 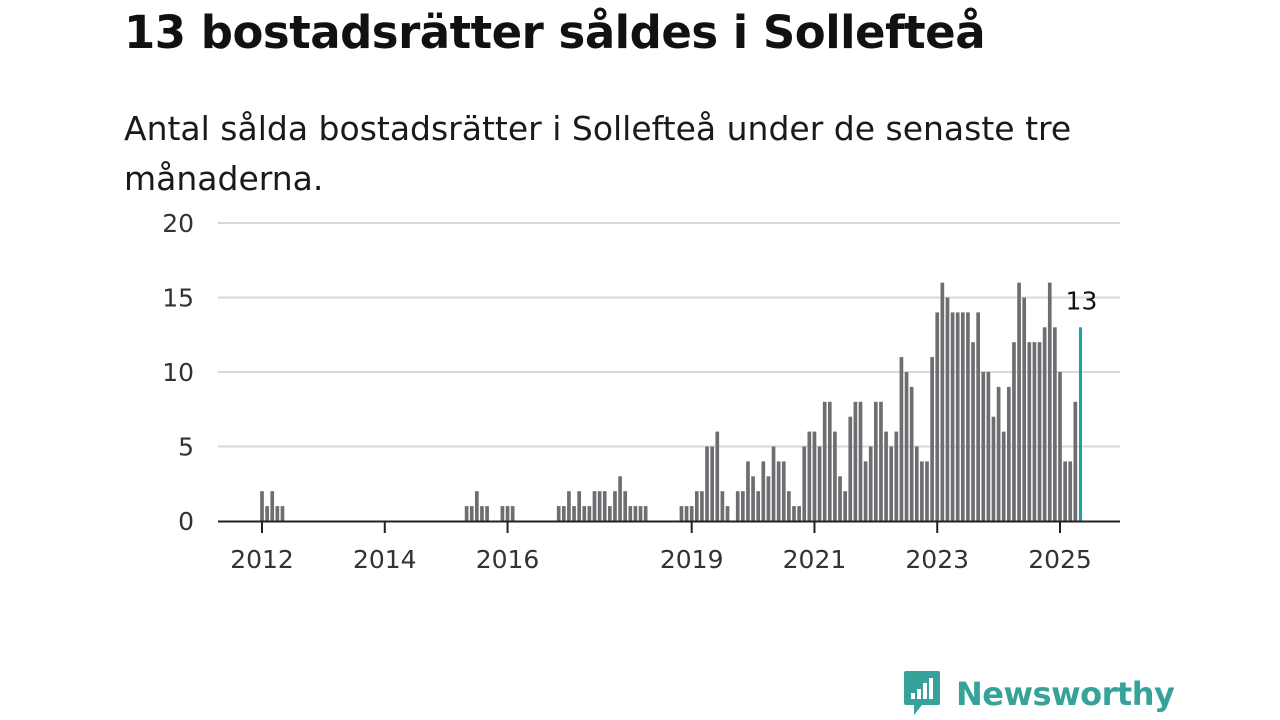 What do you see at coordinates (922, 693) in the screenshot?
I see `newsworthy-logo-icon` at bounding box center [922, 693].